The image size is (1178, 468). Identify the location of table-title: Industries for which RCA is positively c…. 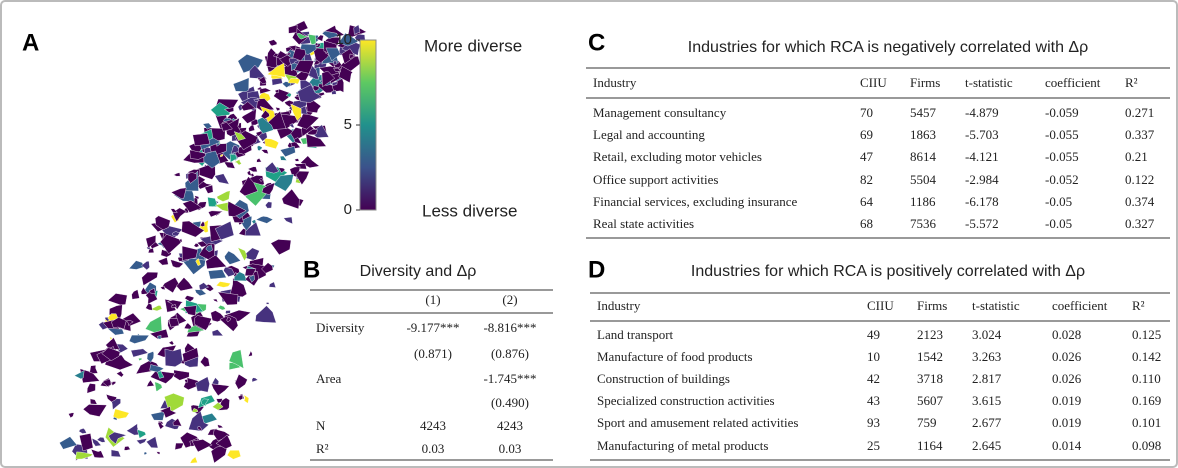
(888, 271).